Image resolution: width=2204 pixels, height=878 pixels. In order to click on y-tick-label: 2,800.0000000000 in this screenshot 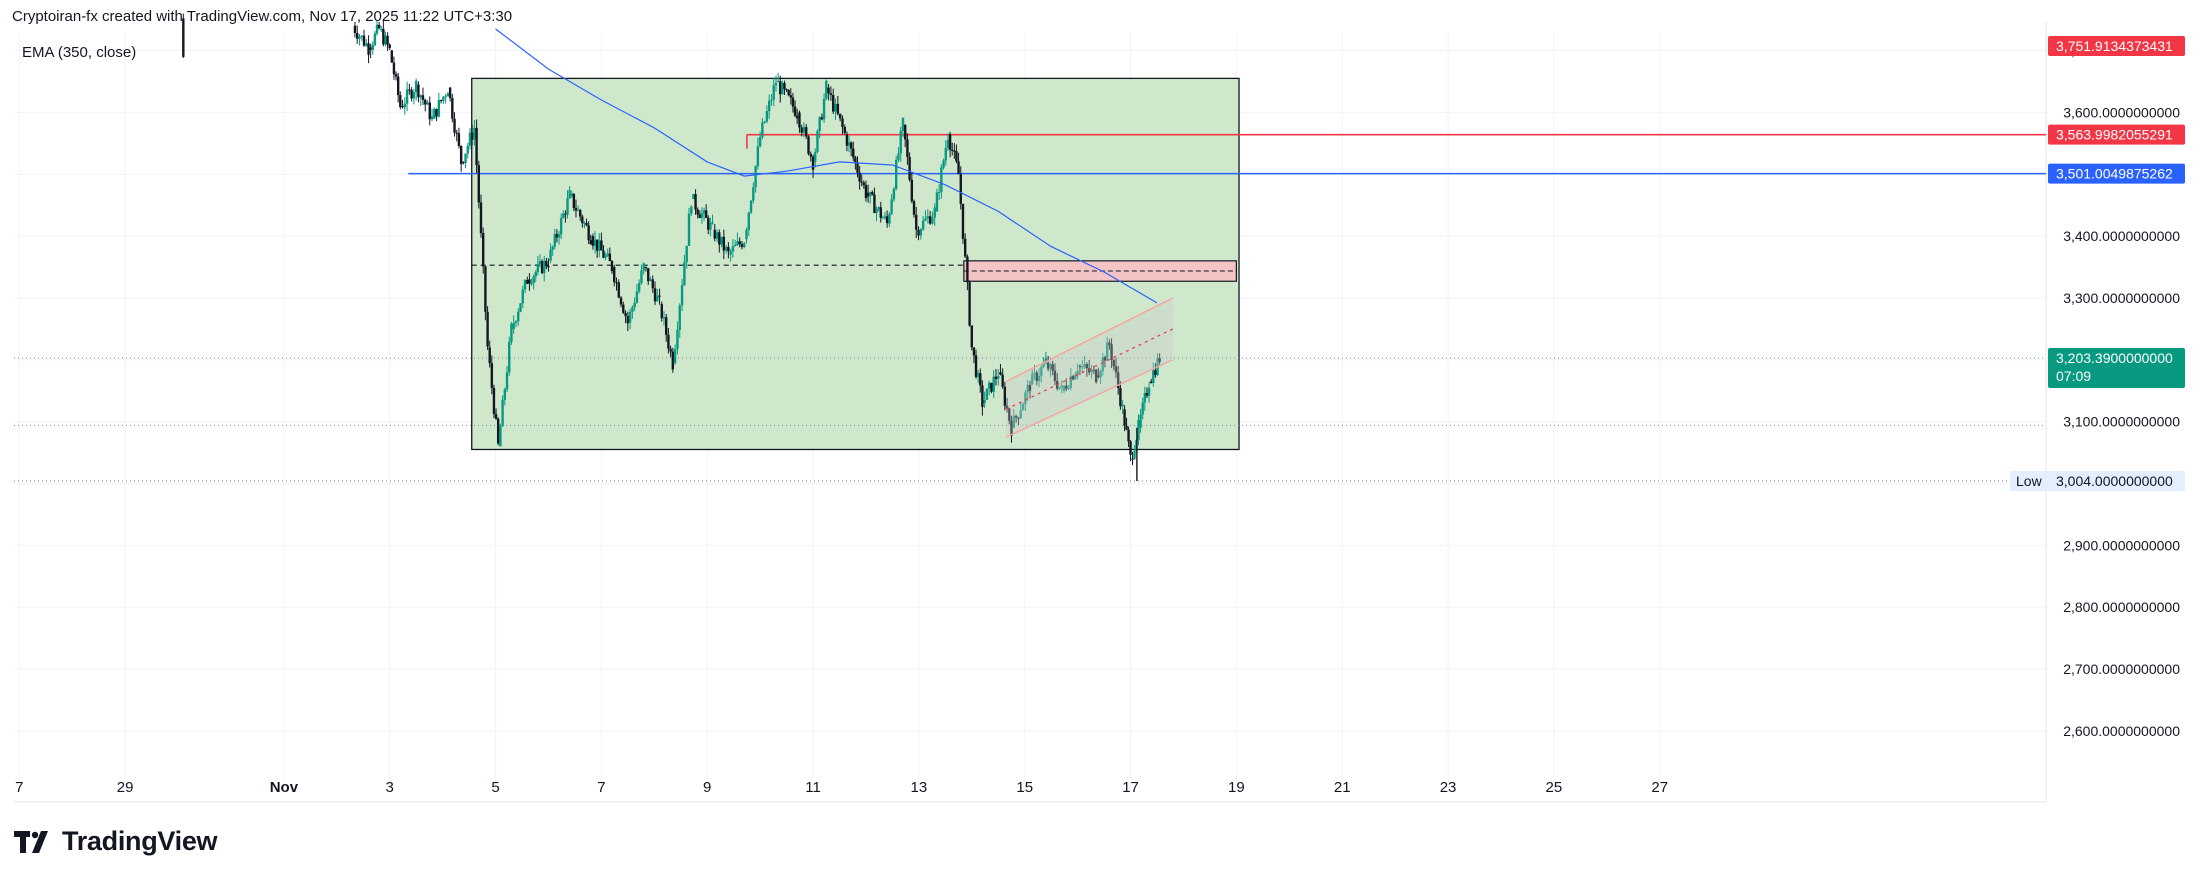, I will do `click(2121, 607)`.